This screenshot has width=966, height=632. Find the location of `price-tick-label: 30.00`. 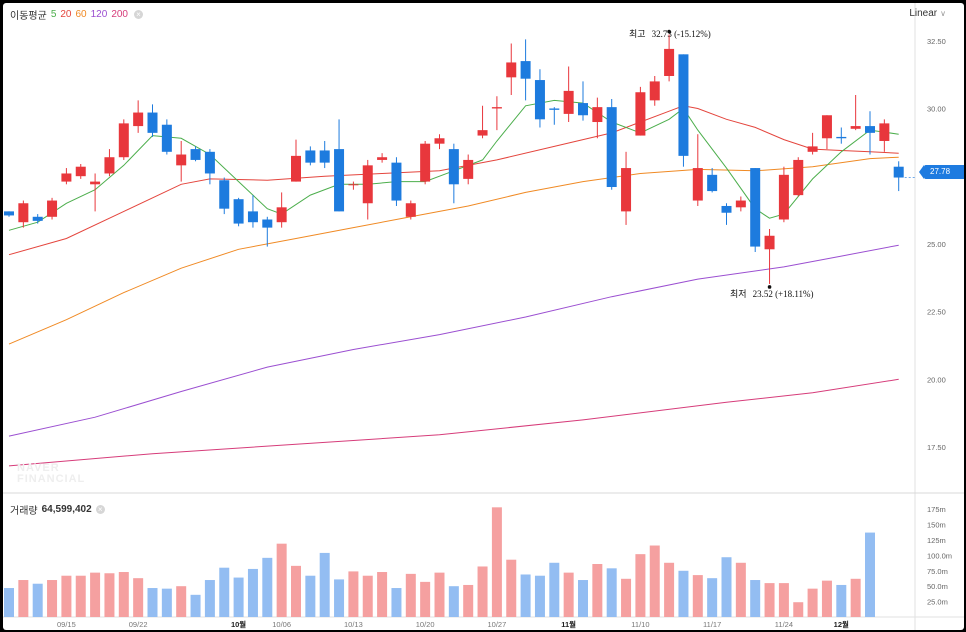

price-tick-label: 30.00 is located at coordinates (936, 108).